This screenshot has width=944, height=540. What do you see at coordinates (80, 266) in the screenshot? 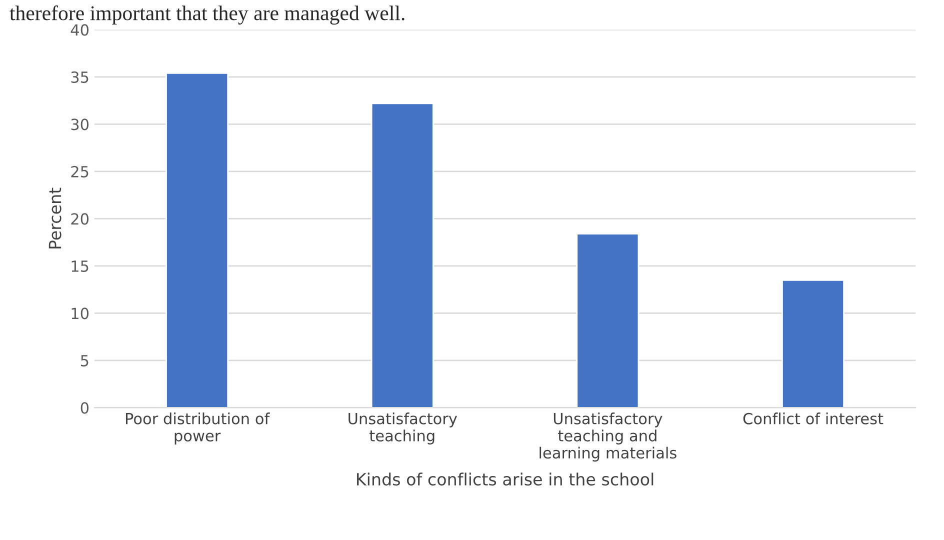
I see `y-tick-label: 15` at bounding box center [80, 266].